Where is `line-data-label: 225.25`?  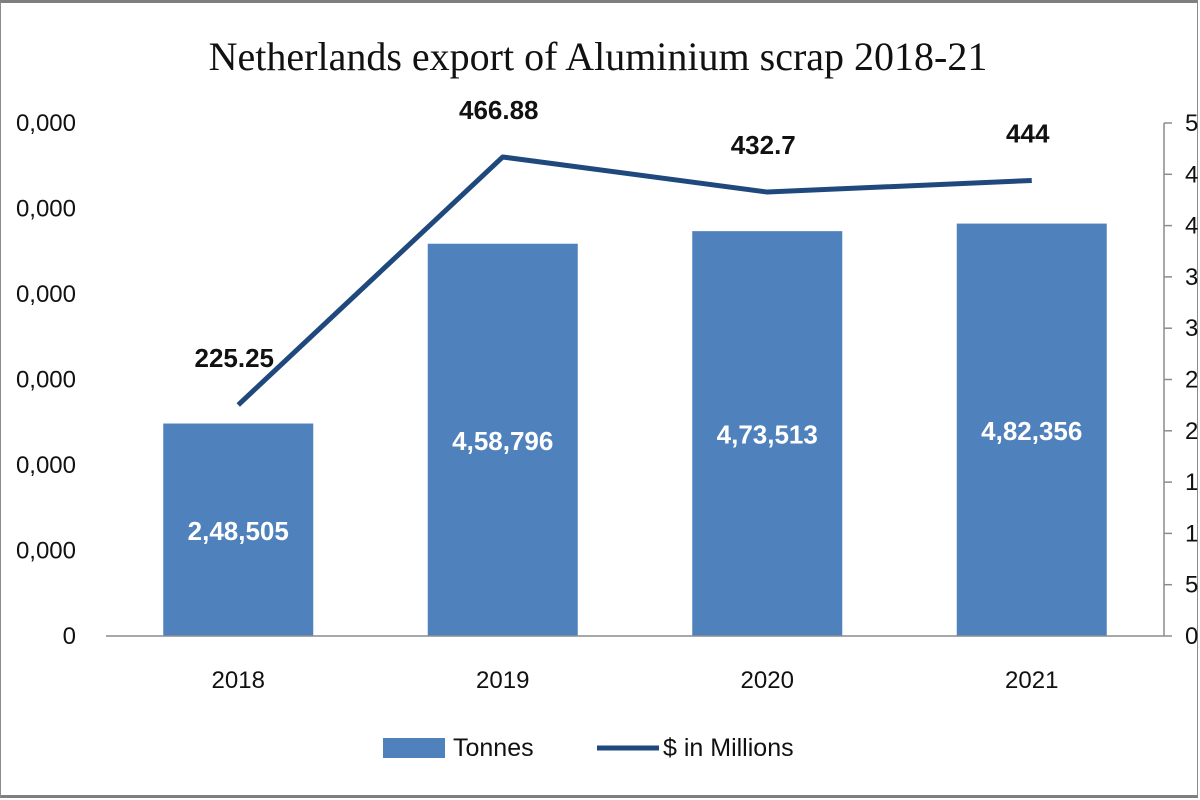 line-data-label: 225.25 is located at coordinates (234, 358).